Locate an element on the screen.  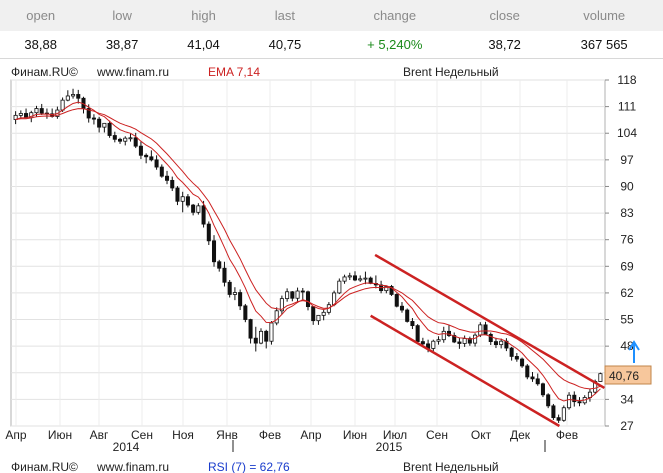
channel-layer is located at coordinates (488, 340).